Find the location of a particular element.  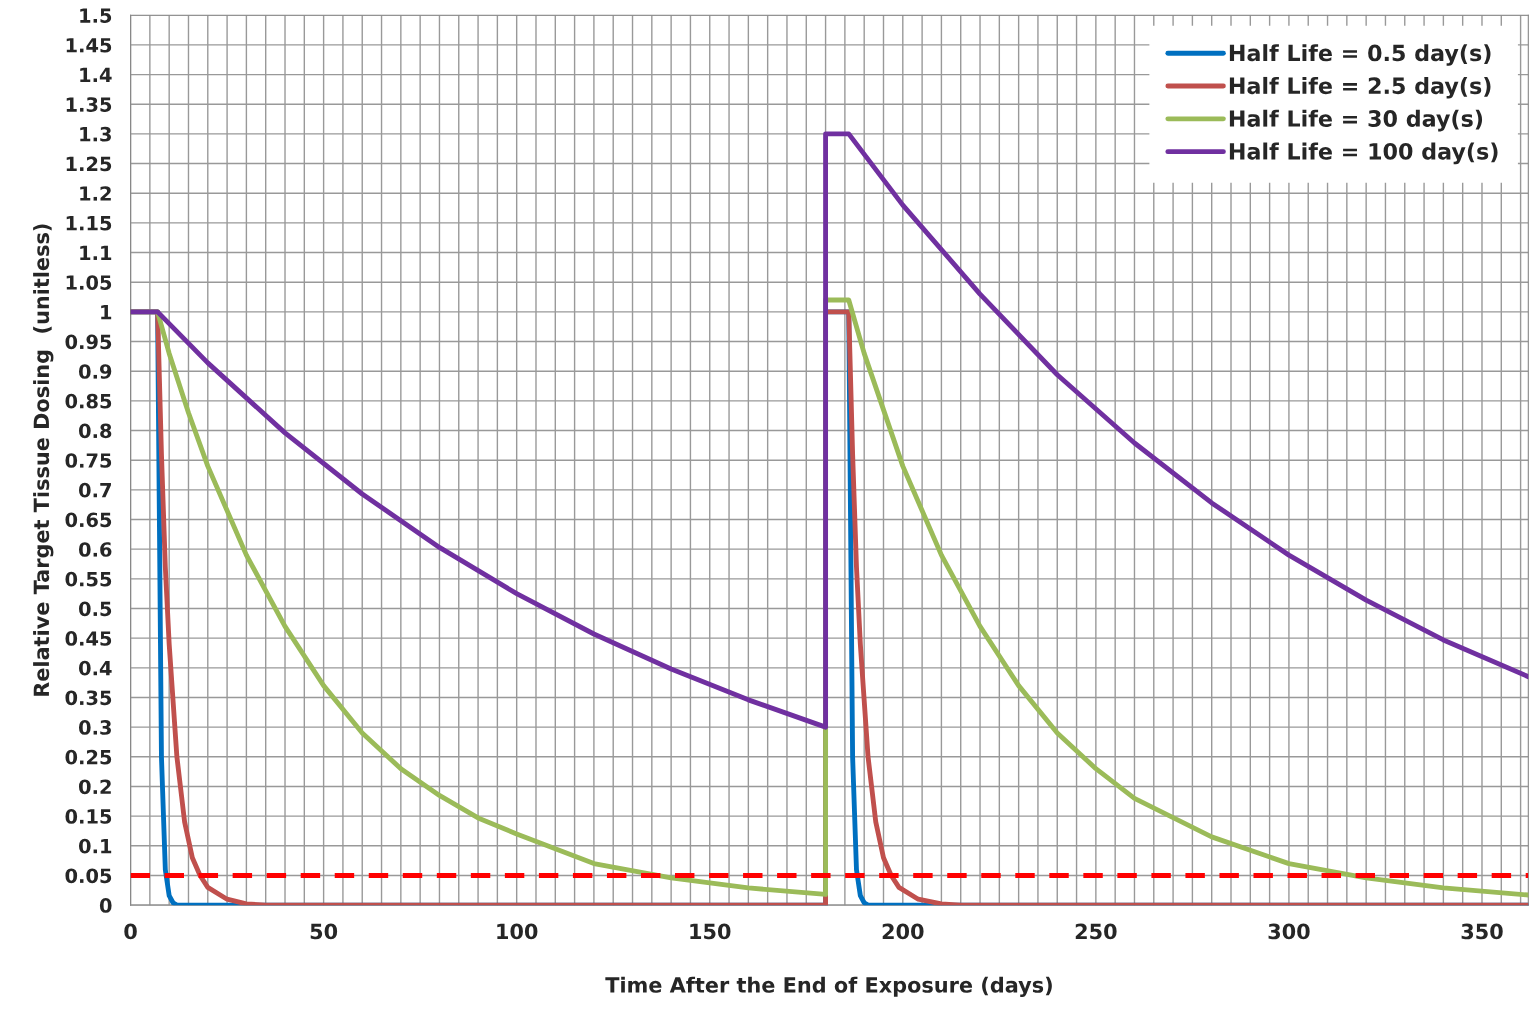

x-tick-label: 150 is located at coordinates (710, 931).